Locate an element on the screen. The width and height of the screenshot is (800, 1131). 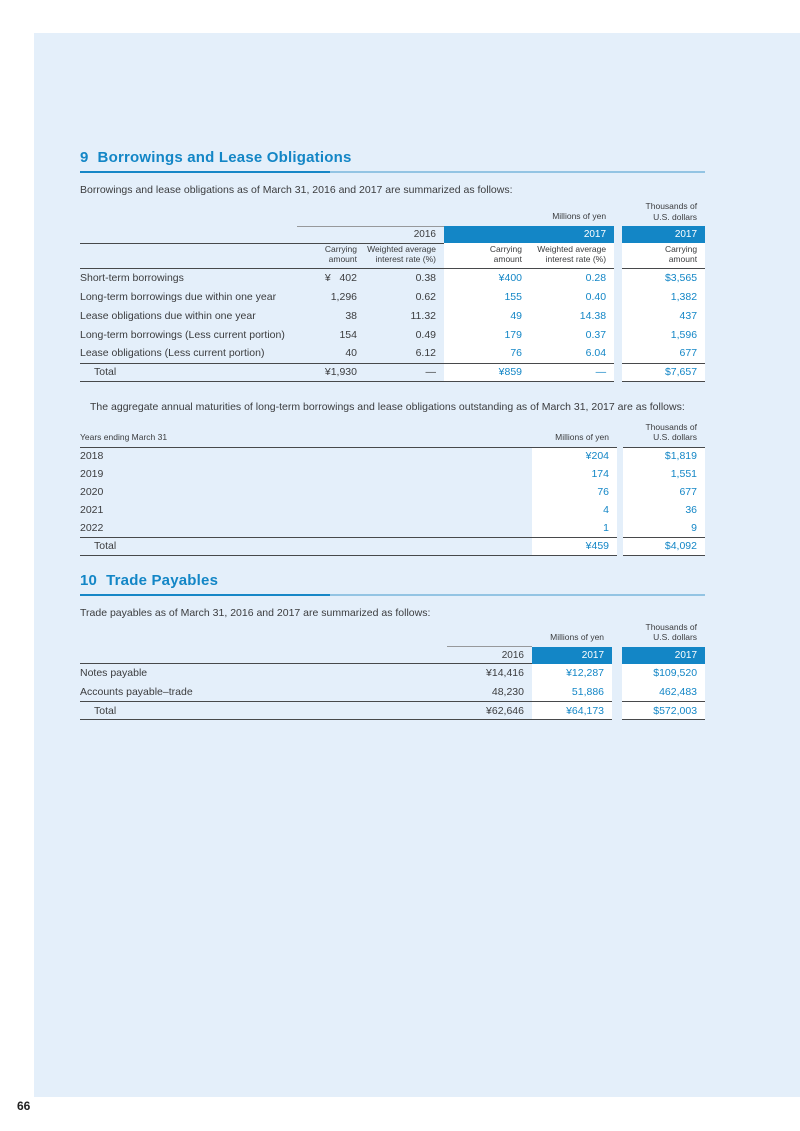
cell-value: 36 is located at coordinates (664, 510).